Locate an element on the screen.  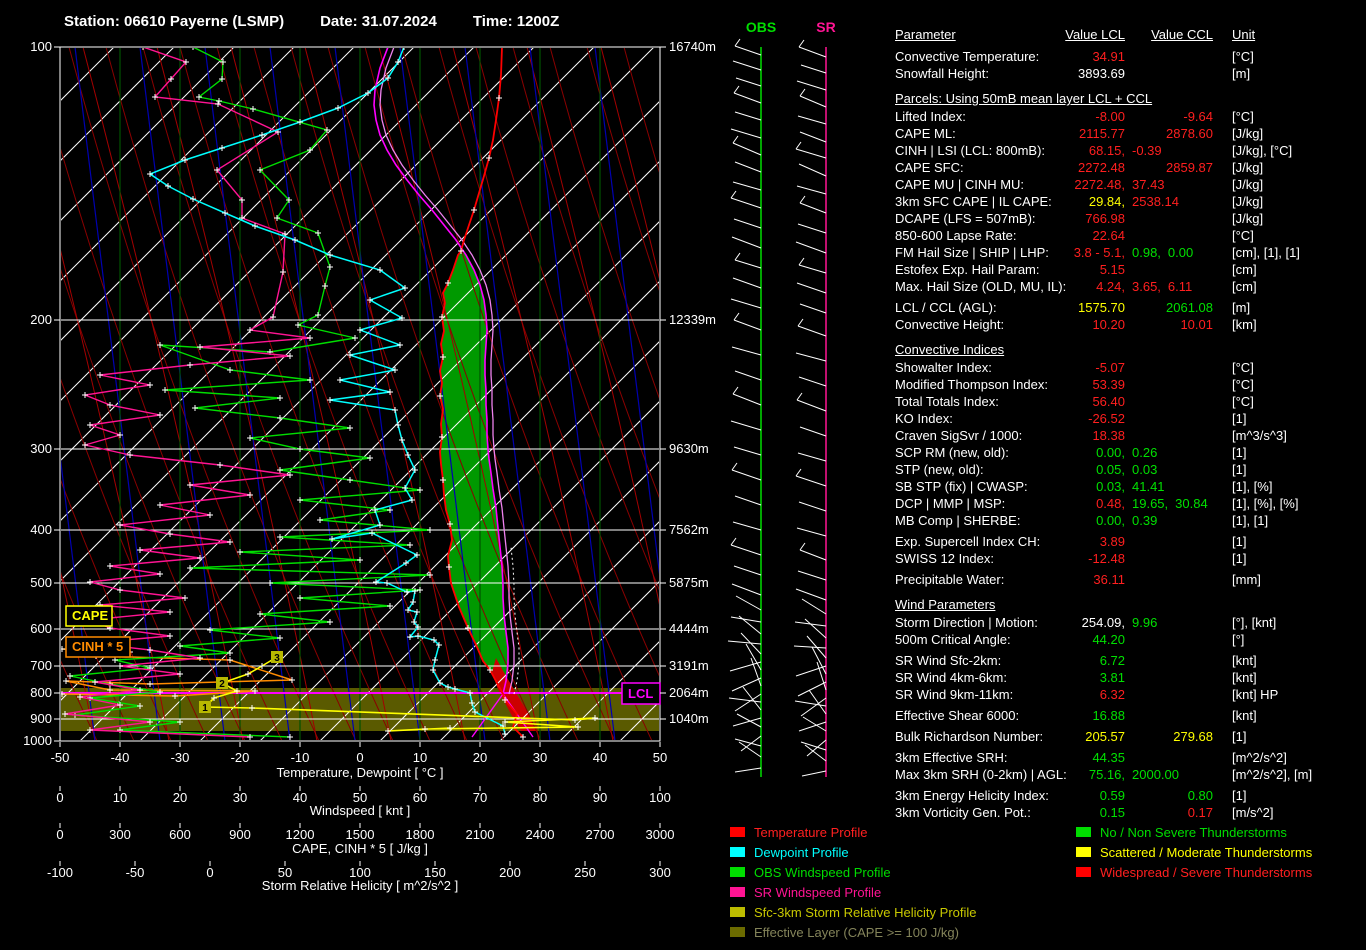
axis-tick-label: -10 is located at coordinates (300, 757).